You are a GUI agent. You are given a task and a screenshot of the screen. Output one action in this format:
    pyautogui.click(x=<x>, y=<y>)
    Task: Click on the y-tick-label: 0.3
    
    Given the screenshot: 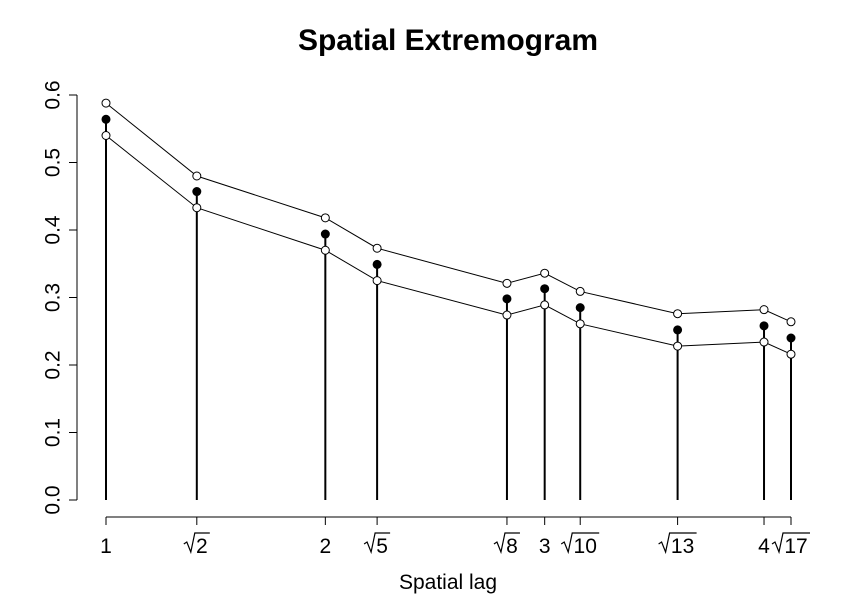 What is the action you would take?
    pyautogui.click(x=53, y=297)
    